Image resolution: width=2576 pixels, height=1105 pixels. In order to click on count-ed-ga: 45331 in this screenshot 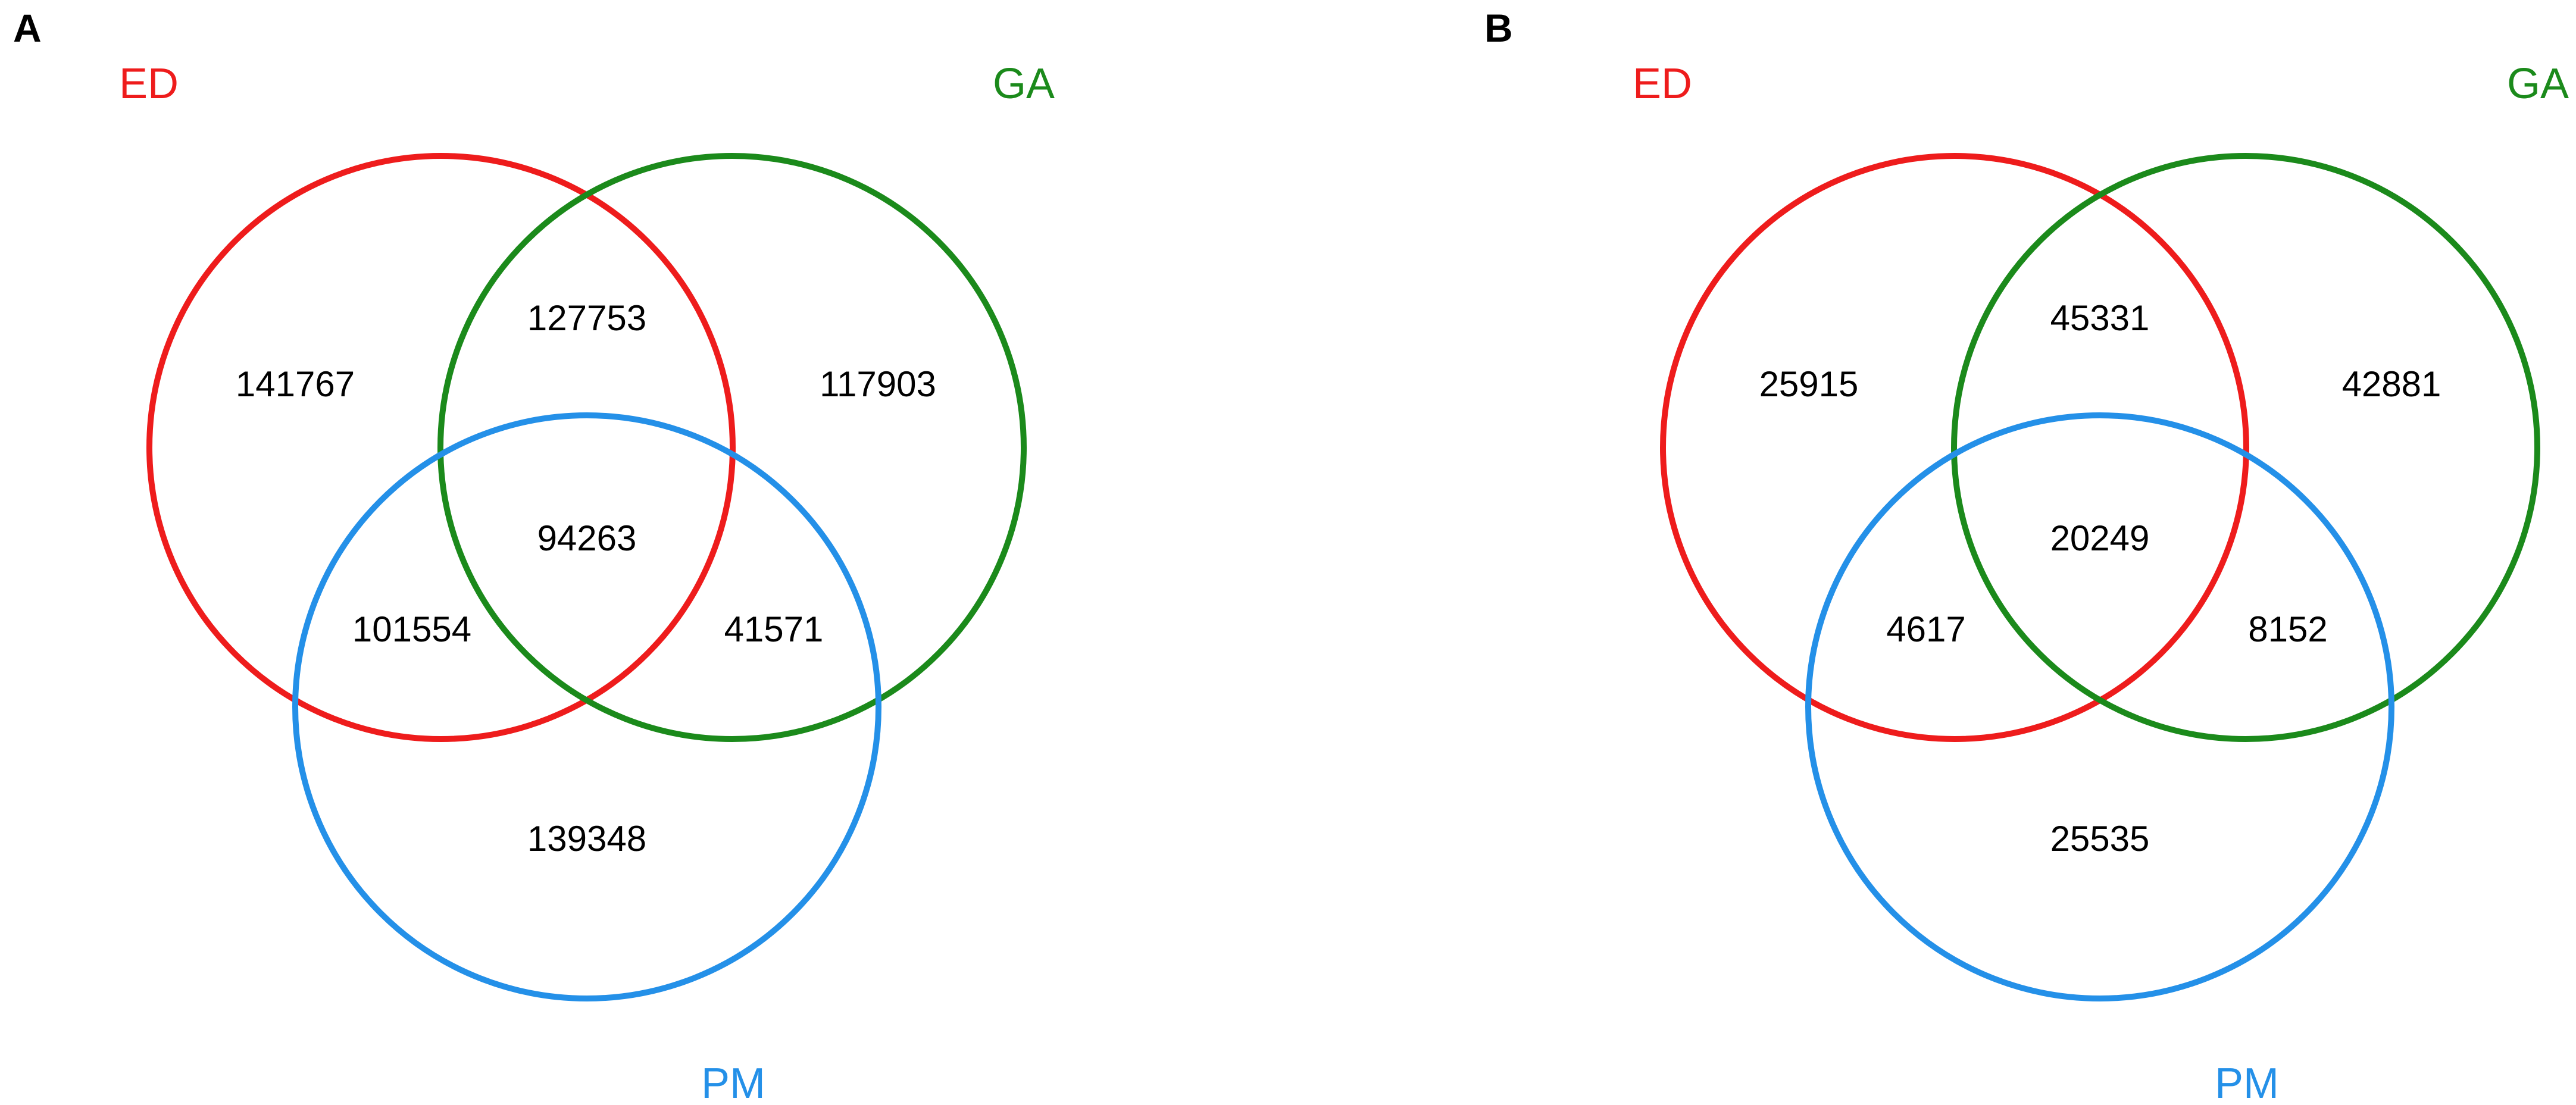, I will do `click(2100, 318)`.